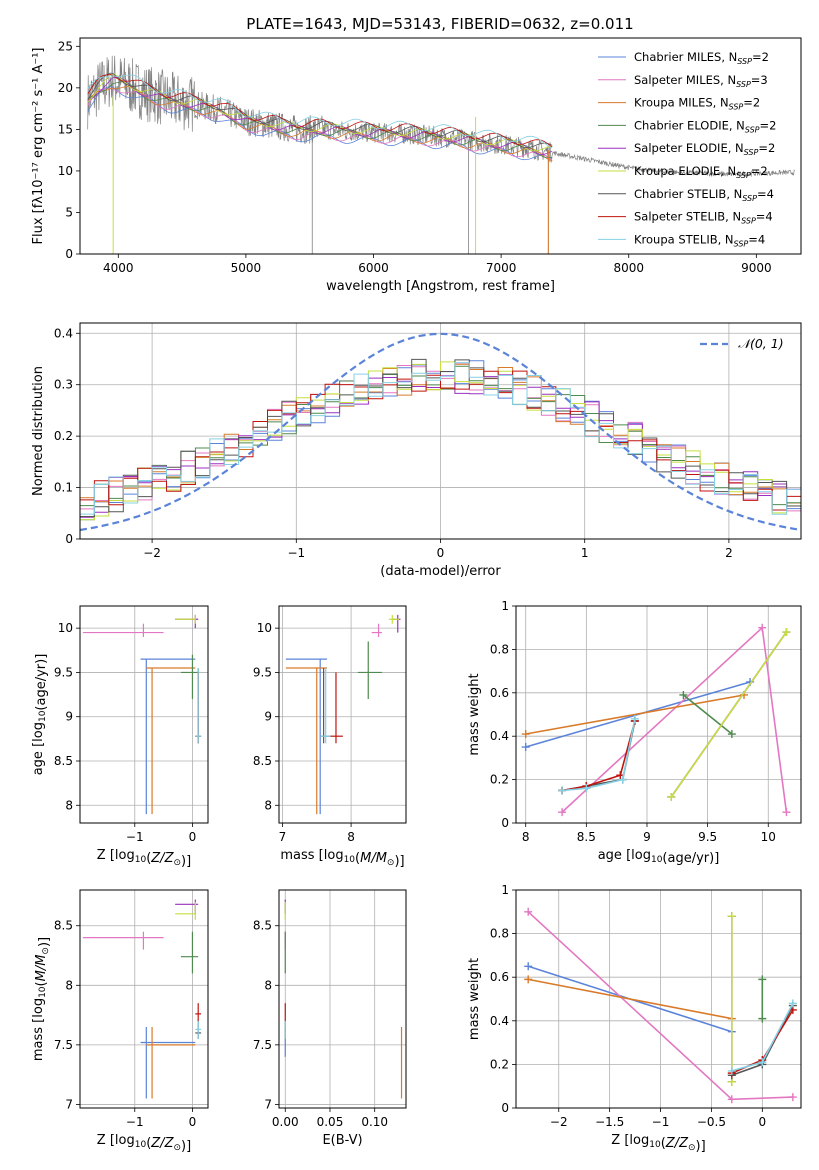 The height and width of the screenshot is (1170, 819). I want to click on legend-entry: Salpeter ELODIE, NSSP=2, so click(704, 149).